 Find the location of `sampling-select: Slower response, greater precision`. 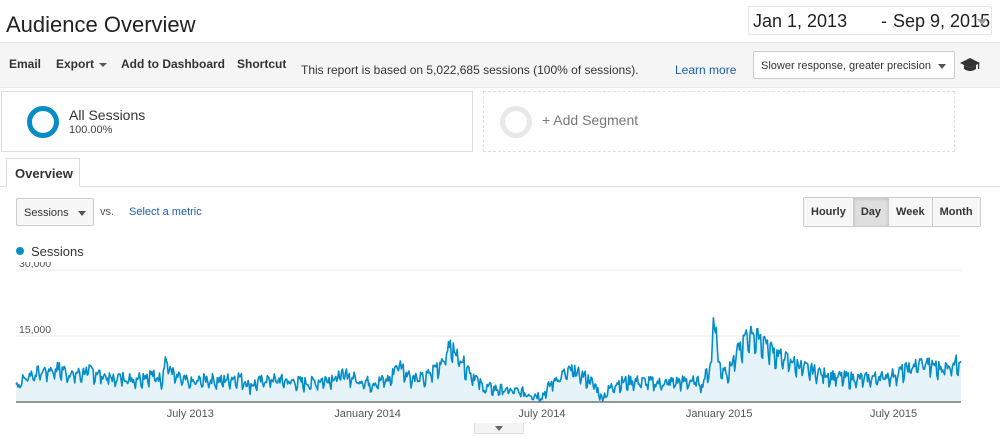

sampling-select: Slower response, greater precision is located at coordinates (854, 65).